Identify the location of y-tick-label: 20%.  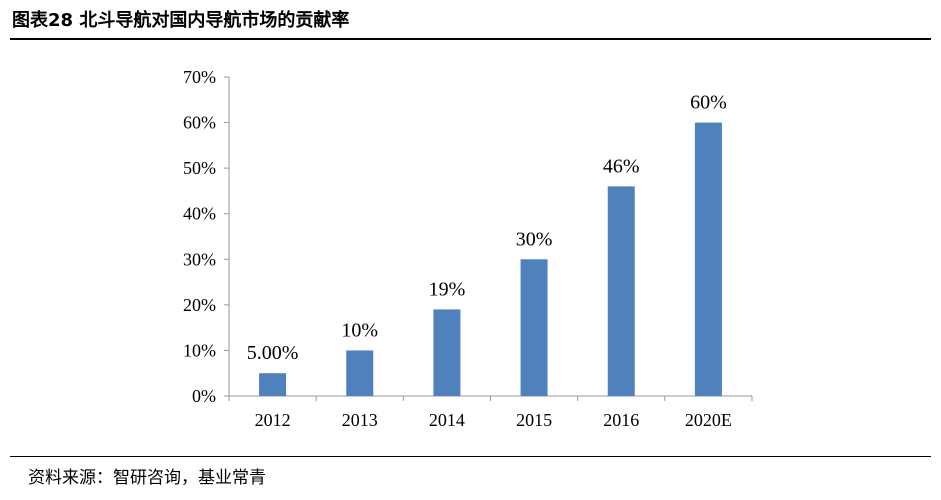
(199, 305).